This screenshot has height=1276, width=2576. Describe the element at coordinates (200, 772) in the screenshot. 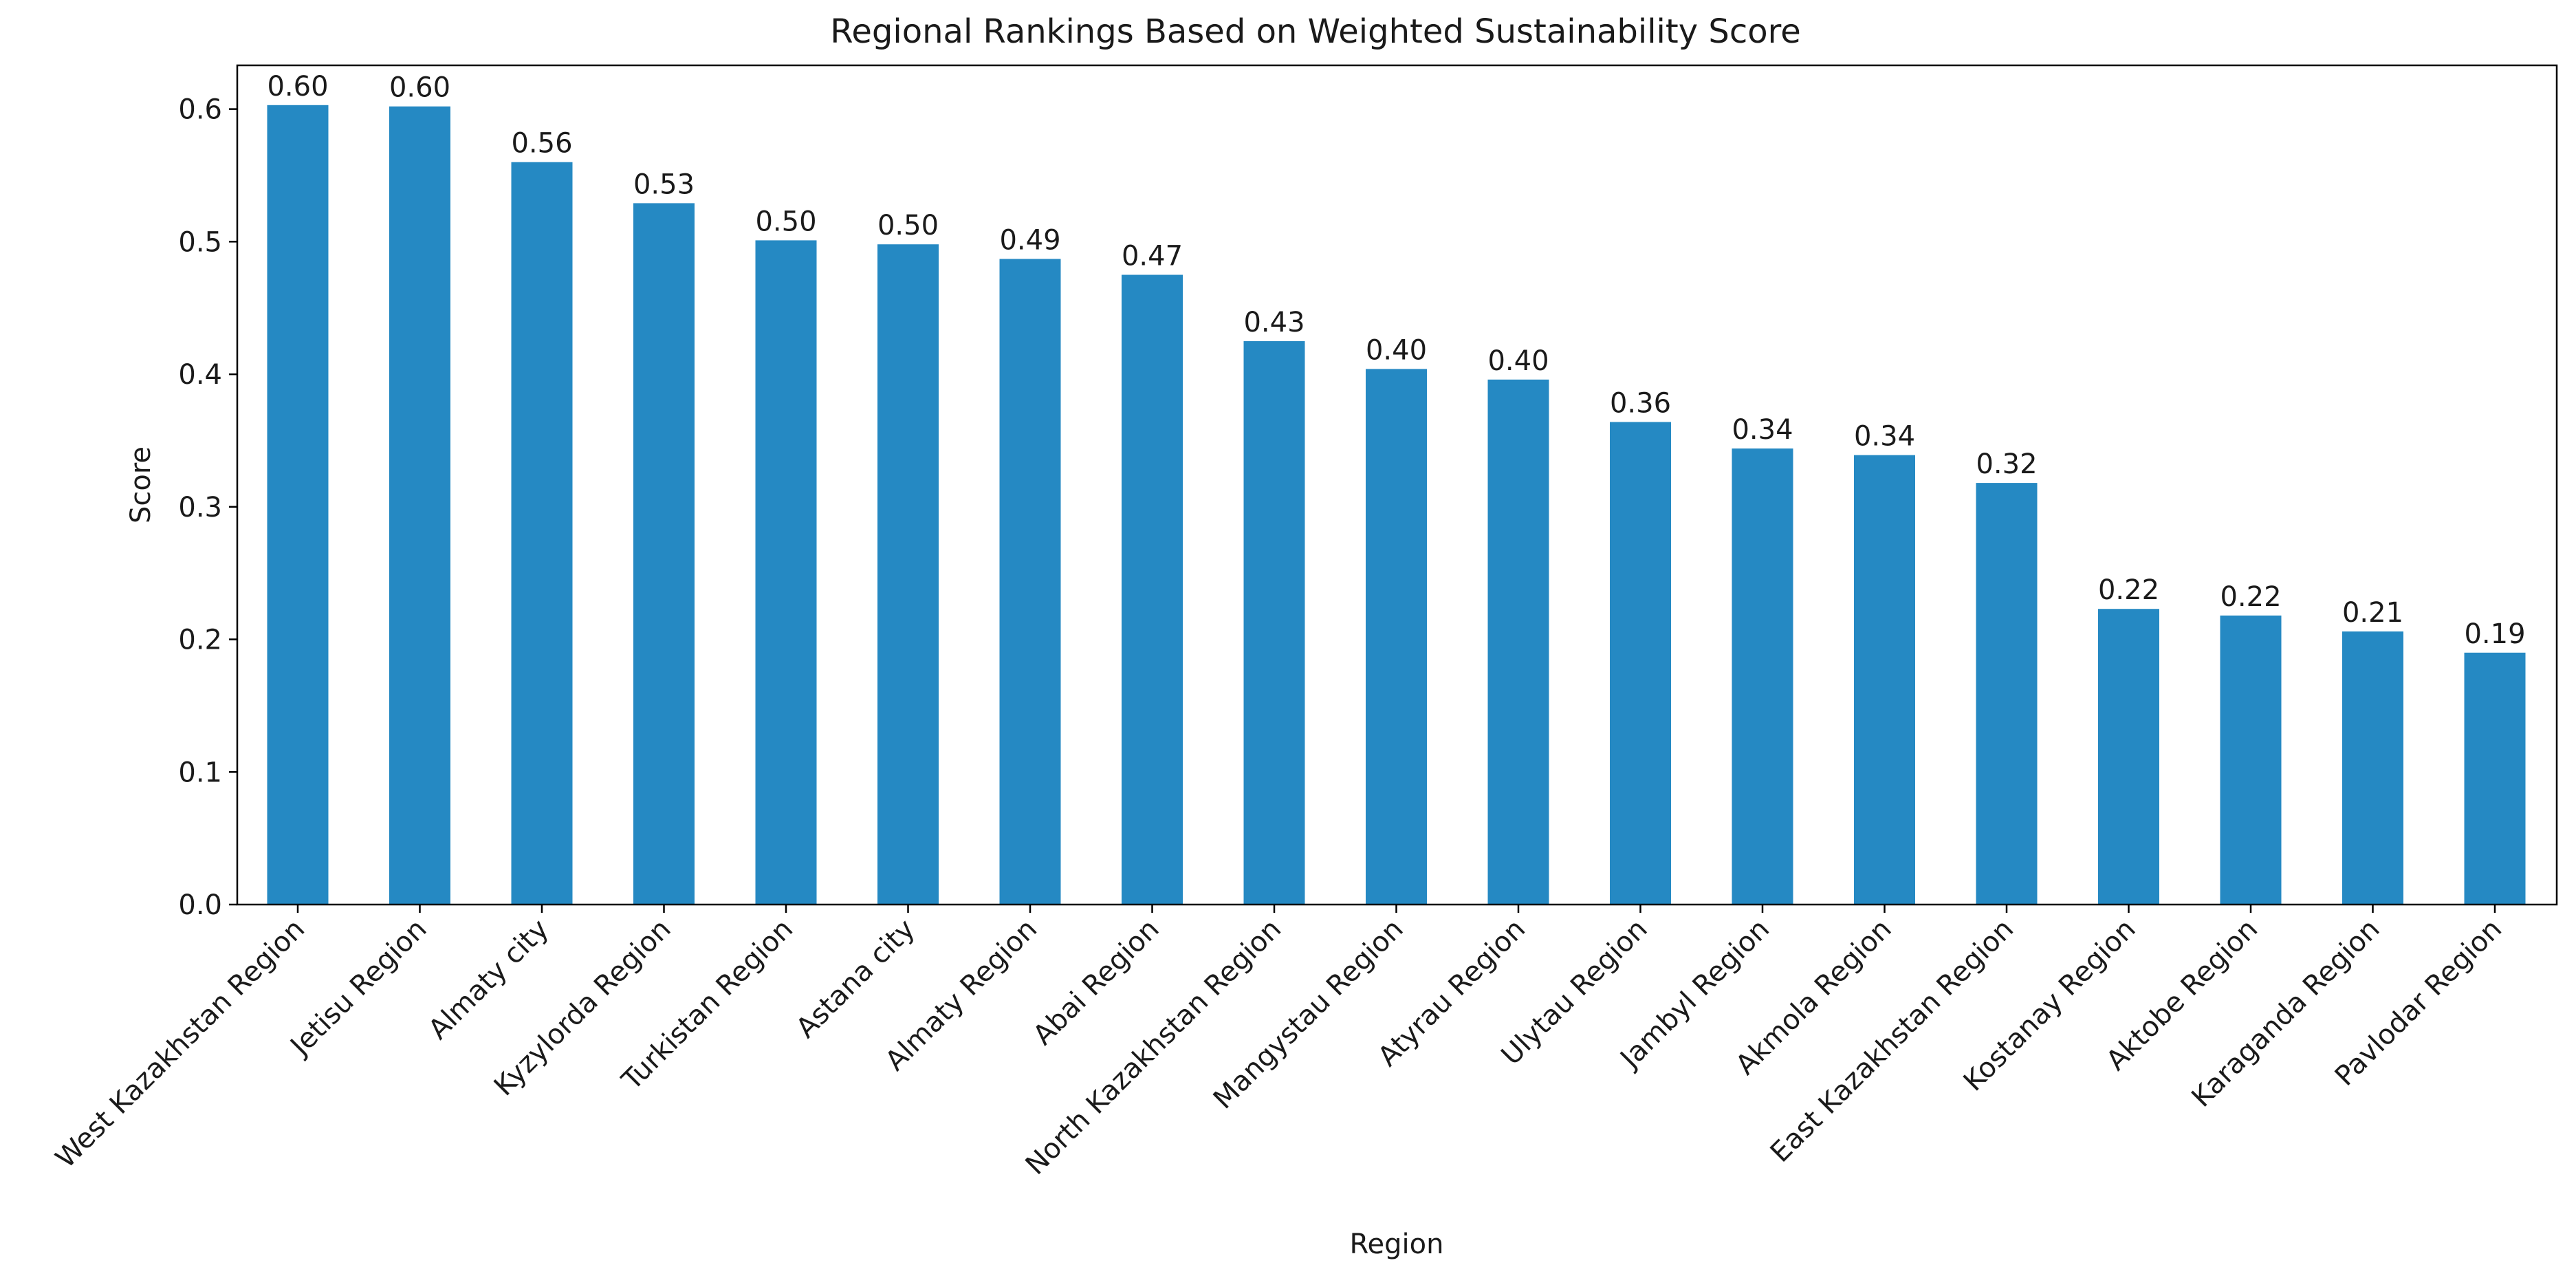

I see `y-tick-label: 0.1` at that location.